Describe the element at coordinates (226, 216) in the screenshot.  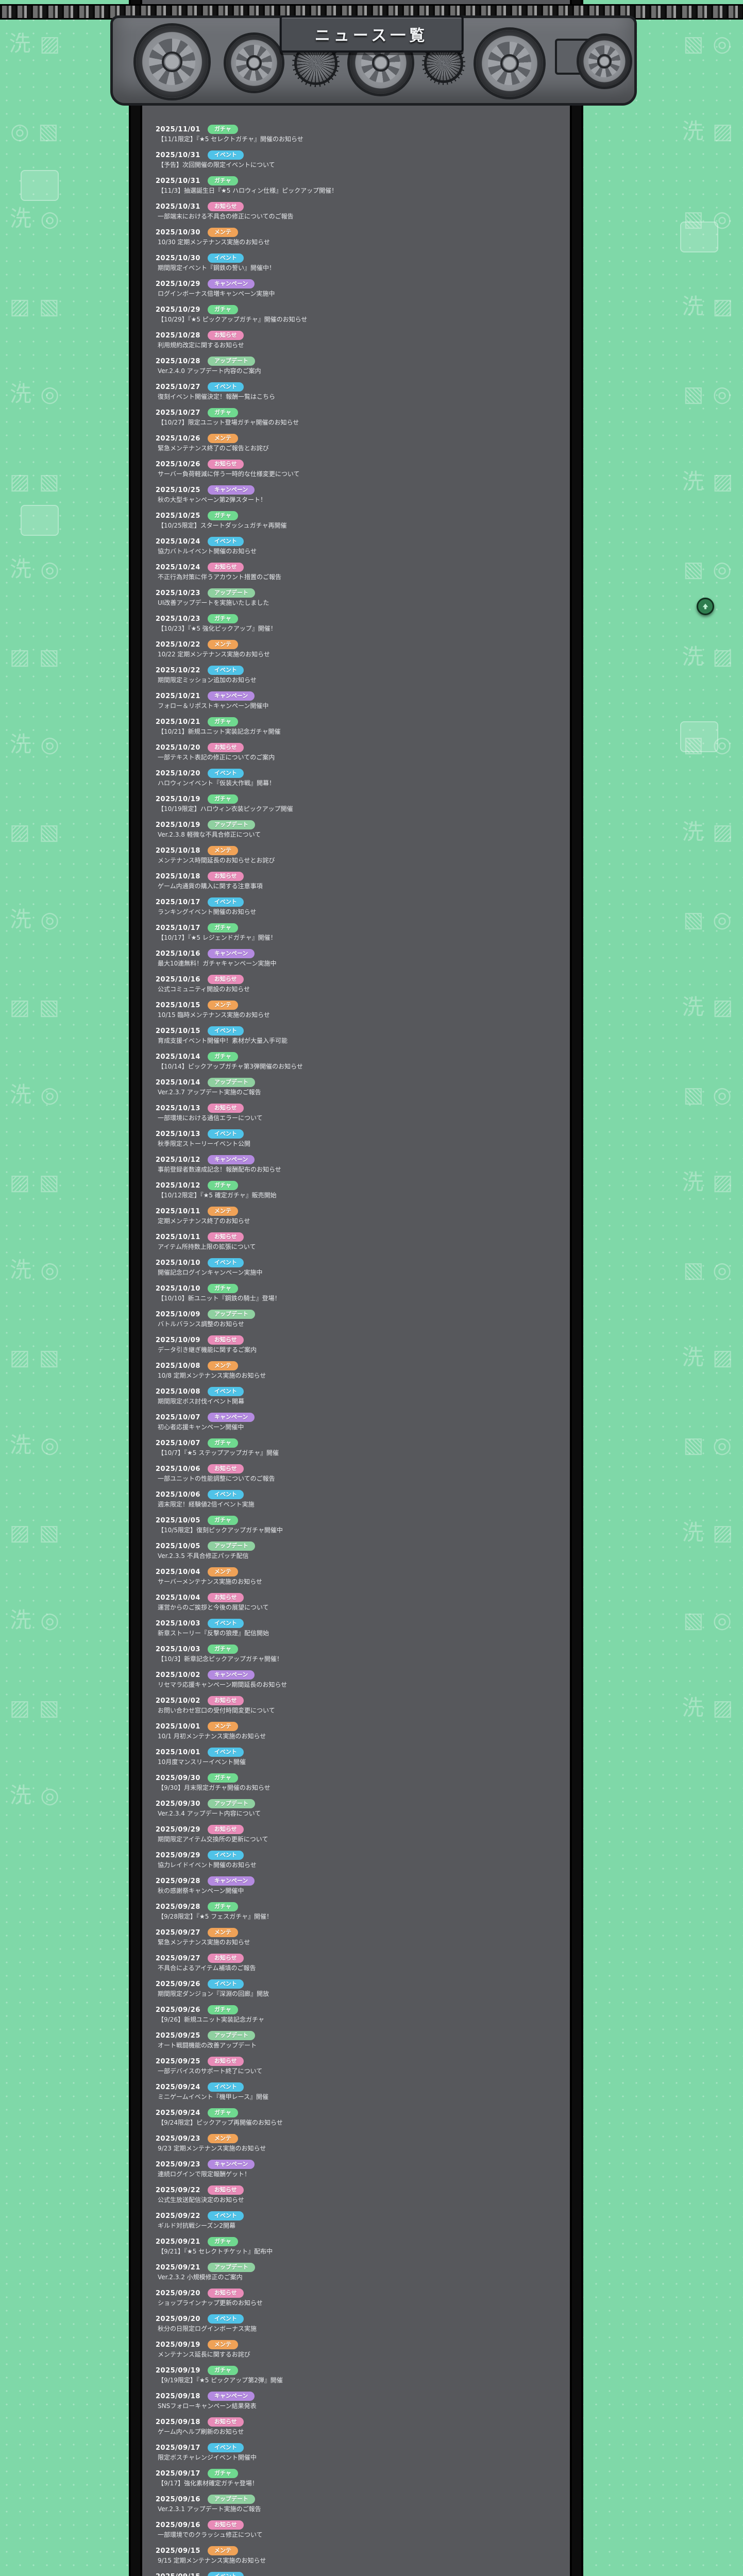
I see `news-title: 一部端末における不具合の修正についてのご報告` at that location.